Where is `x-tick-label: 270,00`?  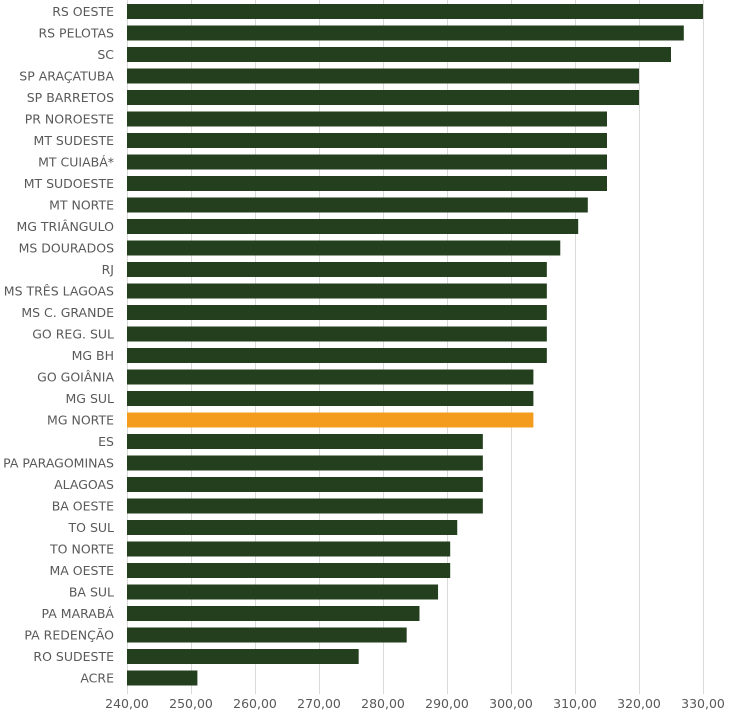 x-tick-label: 270,00 is located at coordinates (319, 703).